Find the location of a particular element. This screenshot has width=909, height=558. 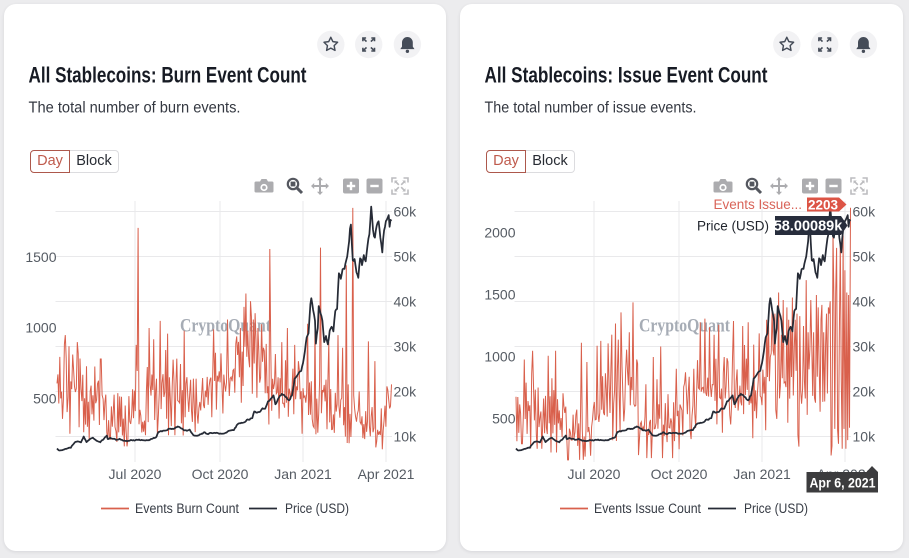

svg-text:All Stablecoins: Issue Event C: All Stablecoins: Issue Event Count is located at coordinates (627, 75).